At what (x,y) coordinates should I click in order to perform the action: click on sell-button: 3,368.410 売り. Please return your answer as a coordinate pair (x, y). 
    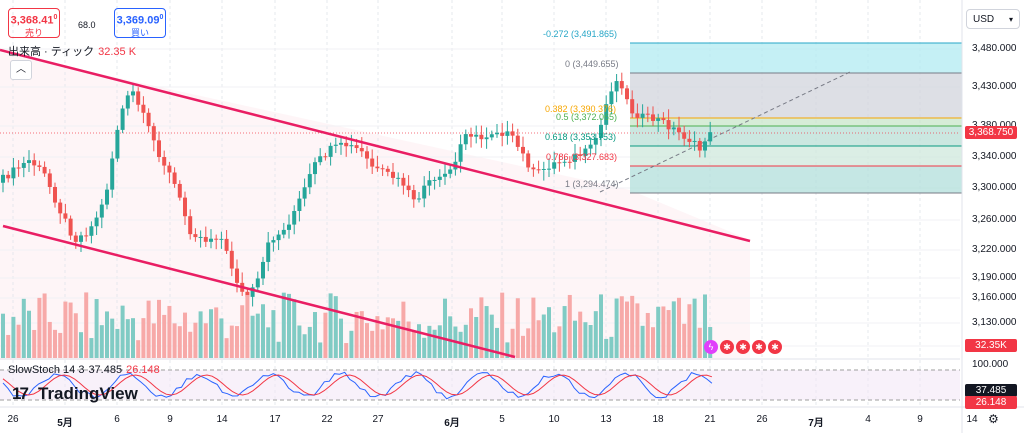
    Looking at the image, I should click on (34, 23).